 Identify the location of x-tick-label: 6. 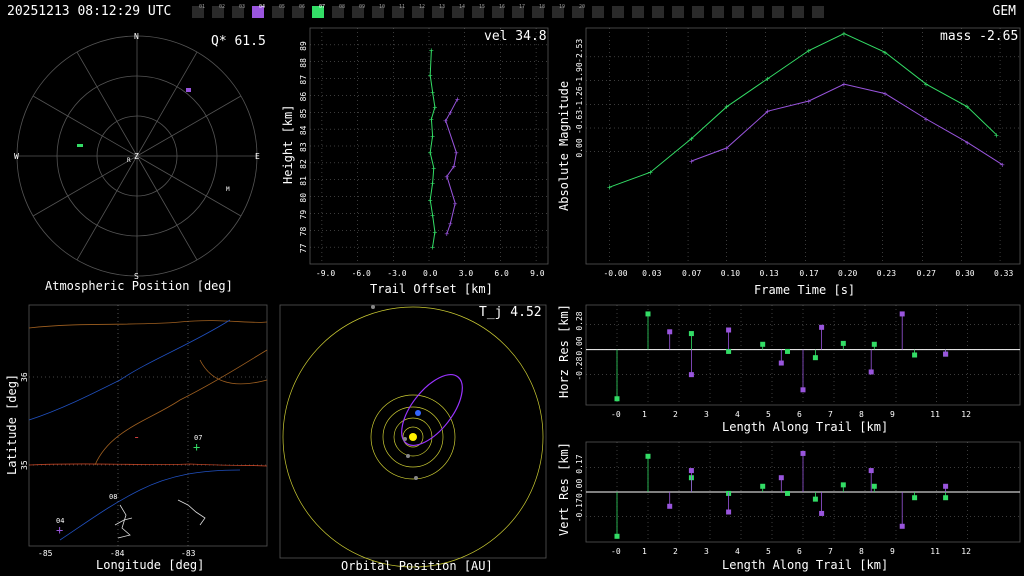
(799, 414).